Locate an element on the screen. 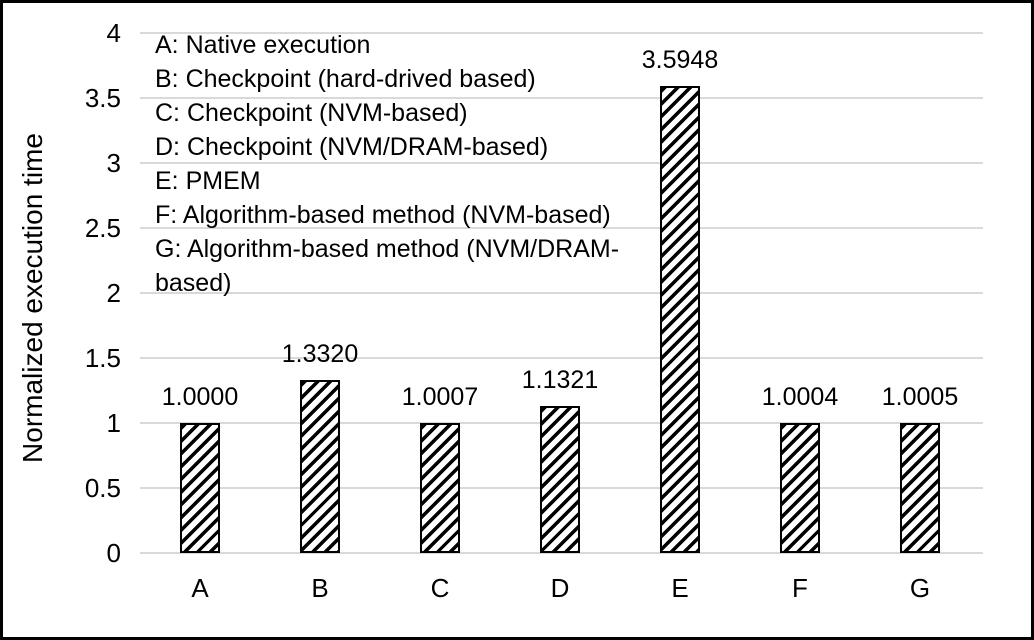 The image size is (1034, 640). x-tick-label-F: F is located at coordinates (800, 588).